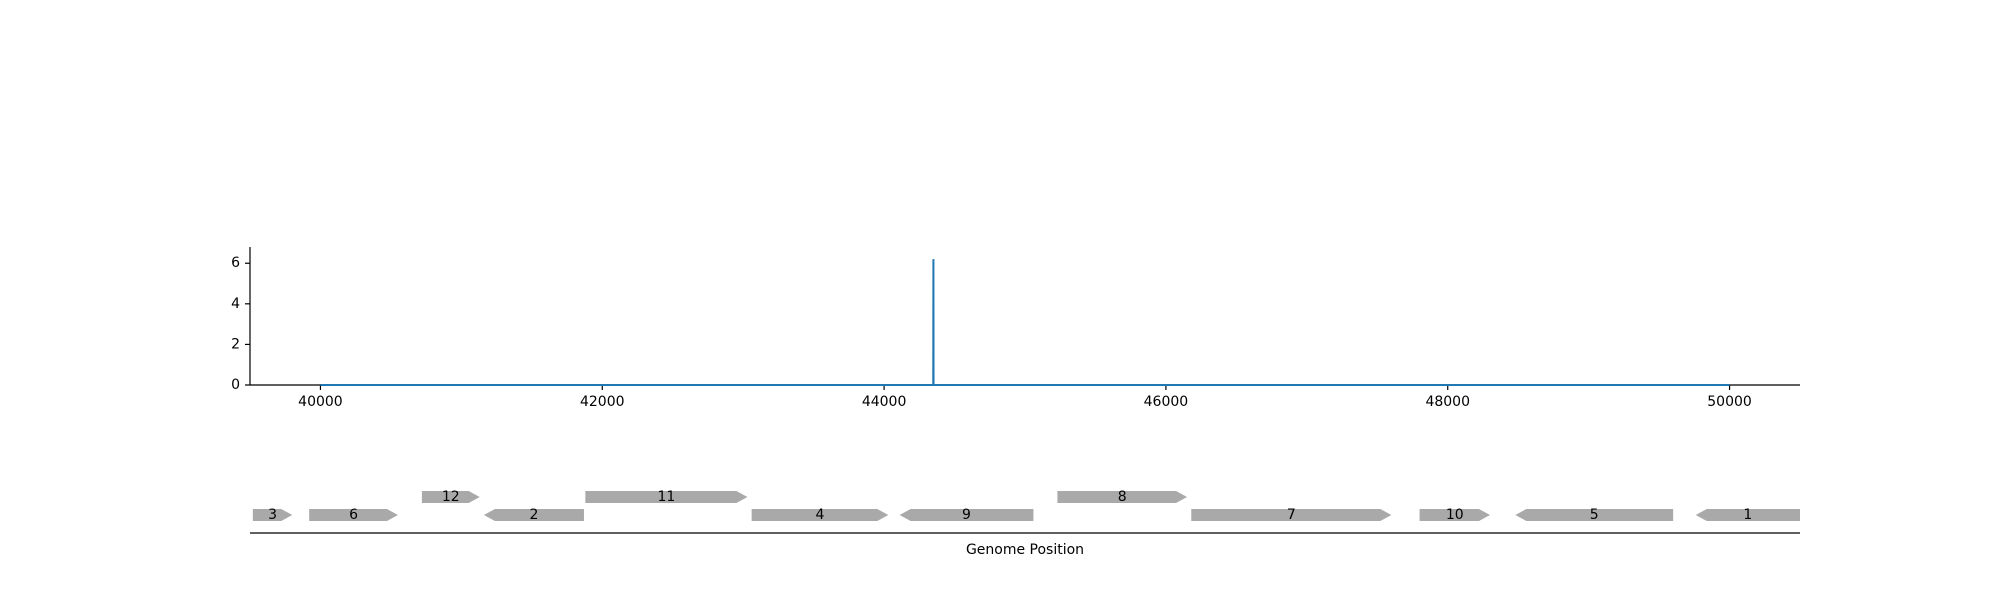  I want to click on x-tick-label: 50000, so click(1729, 402).